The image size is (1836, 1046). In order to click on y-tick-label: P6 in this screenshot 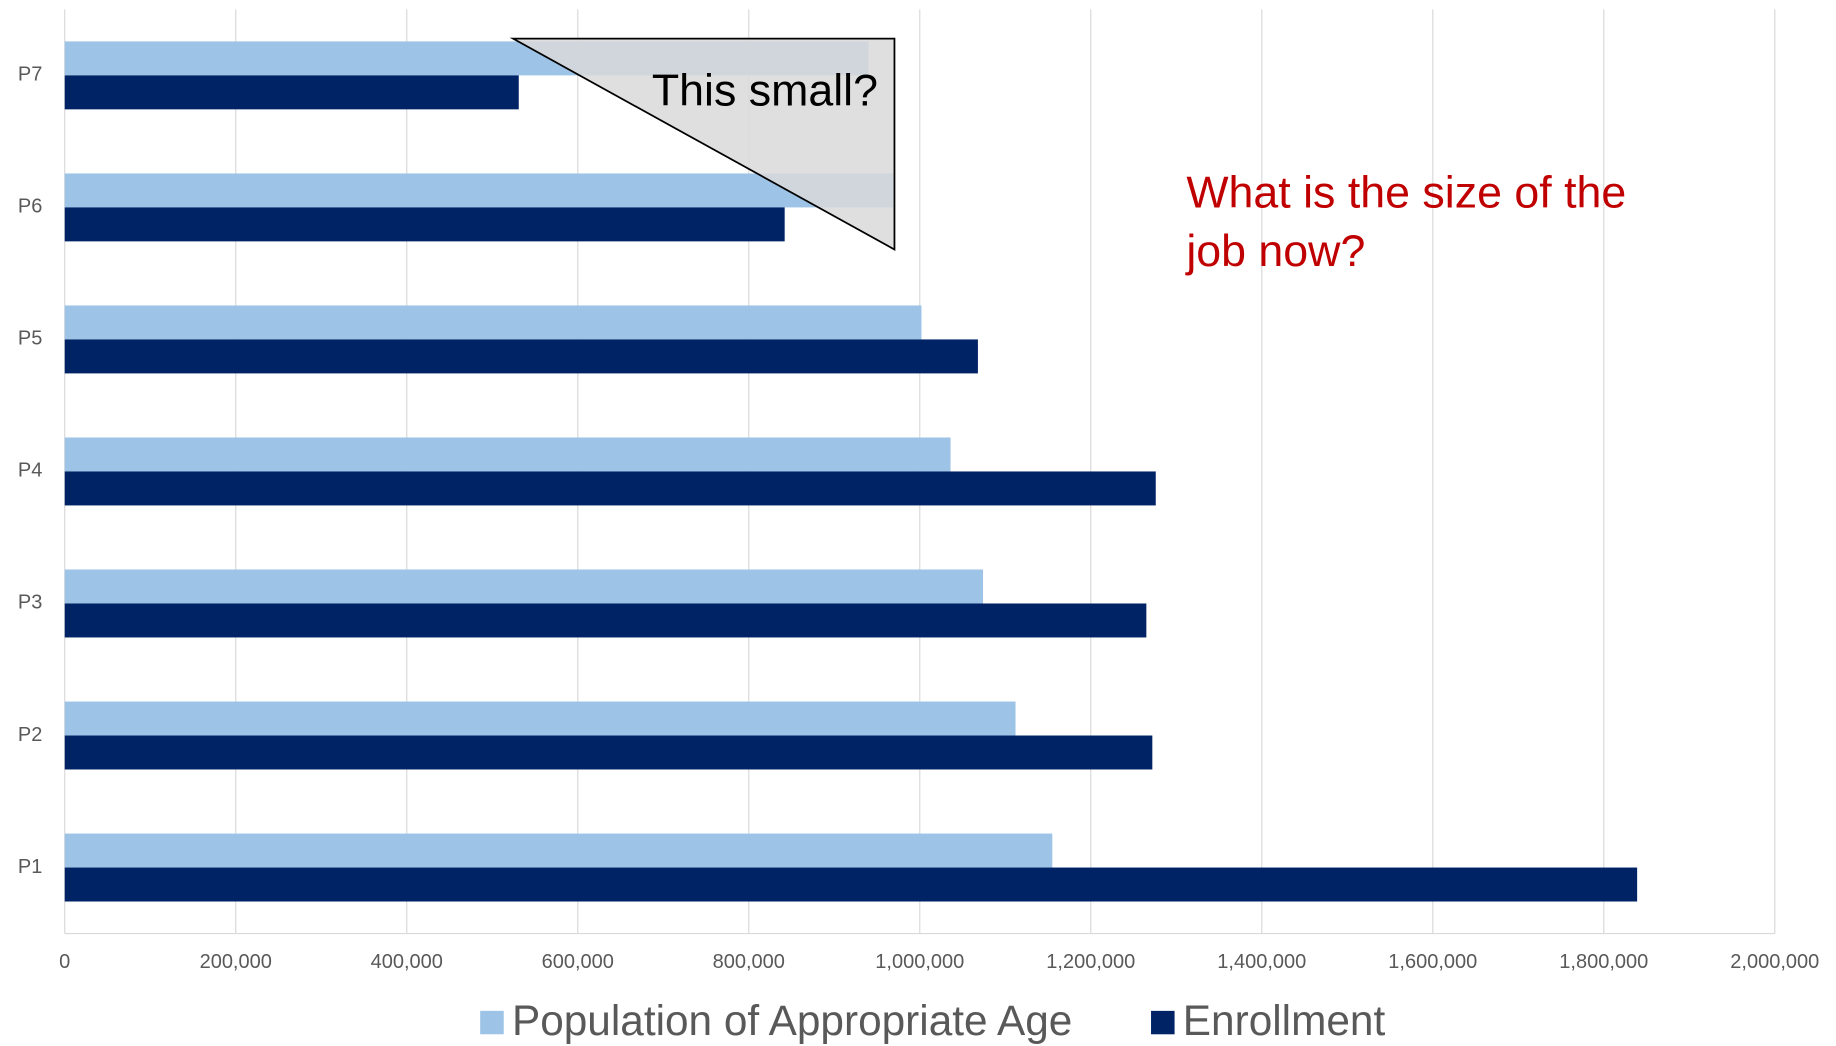, I will do `click(30, 207)`.